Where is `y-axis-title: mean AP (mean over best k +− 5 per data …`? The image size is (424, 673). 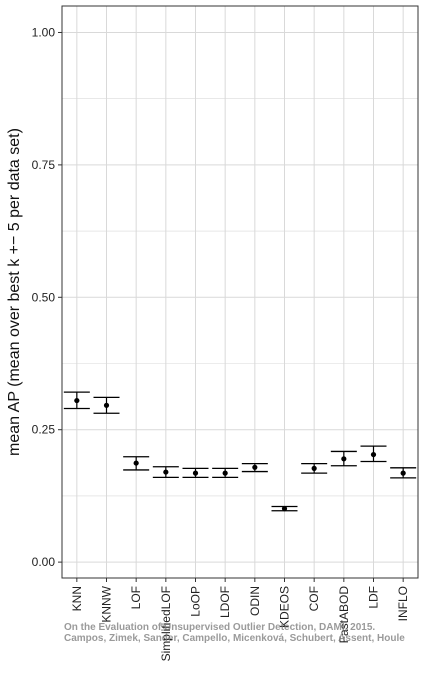
y-axis-title: mean AP (mean over best k +− 5 per data … is located at coordinates (14, 292).